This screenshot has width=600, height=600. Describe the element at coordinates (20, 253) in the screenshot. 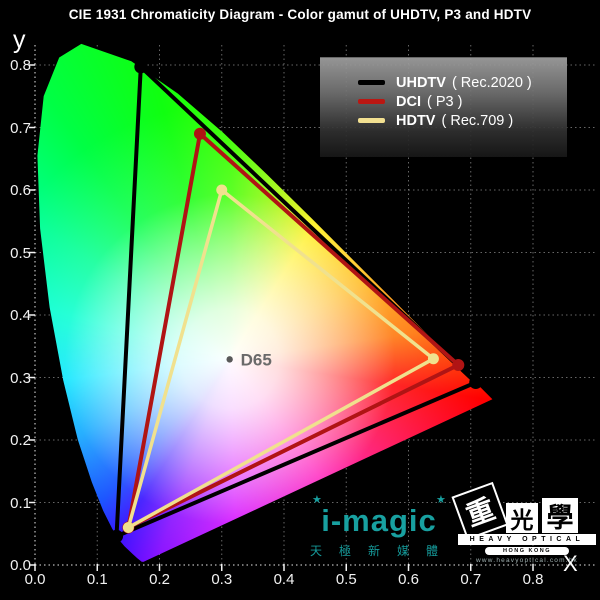

I see `y-tick-label: 0.5` at that location.